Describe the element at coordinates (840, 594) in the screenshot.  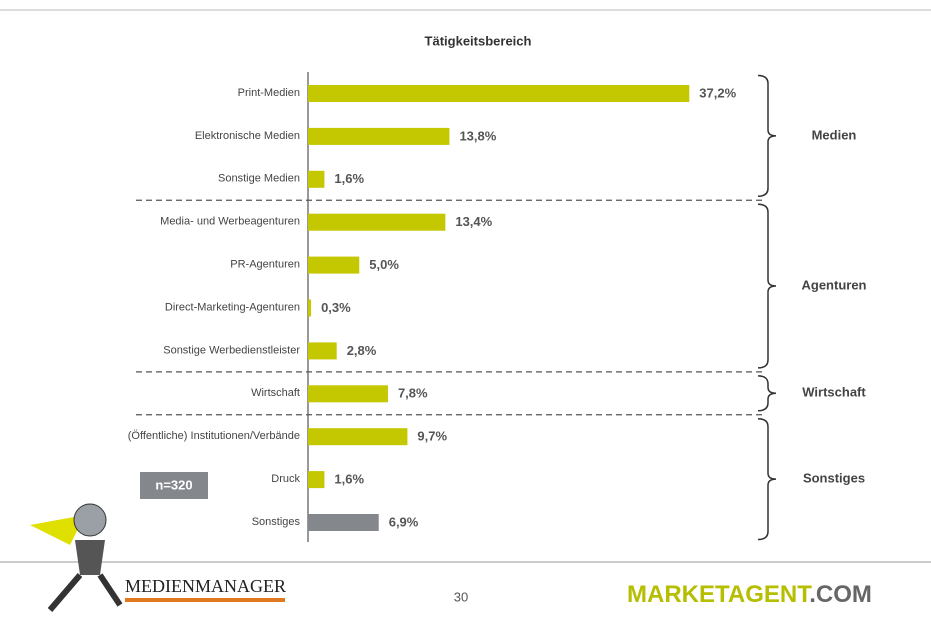
I see `logo-right-suffix: .COM` at that location.